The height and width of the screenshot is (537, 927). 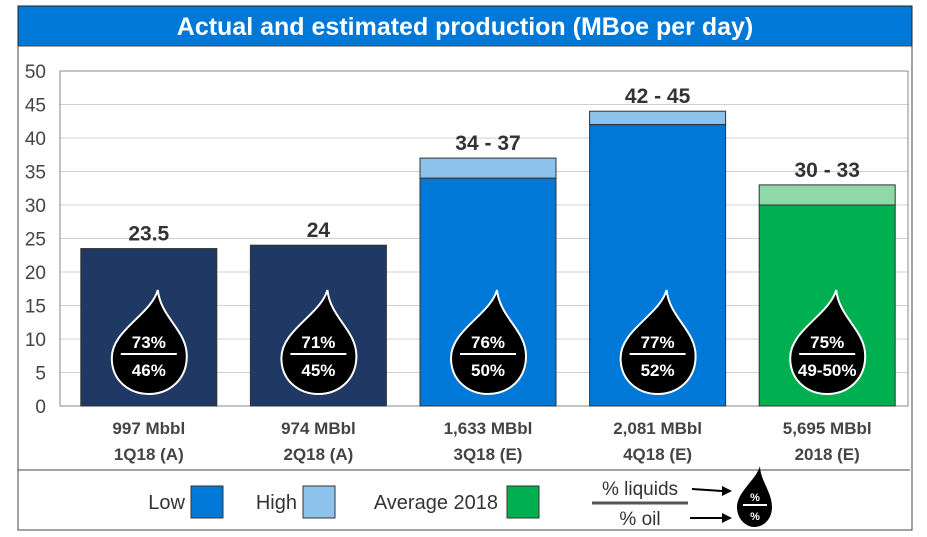 What do you see at coordinates (166, 503) in the screenshot?
I see `legend-low-label: Low` at bounding box center [166, 503].